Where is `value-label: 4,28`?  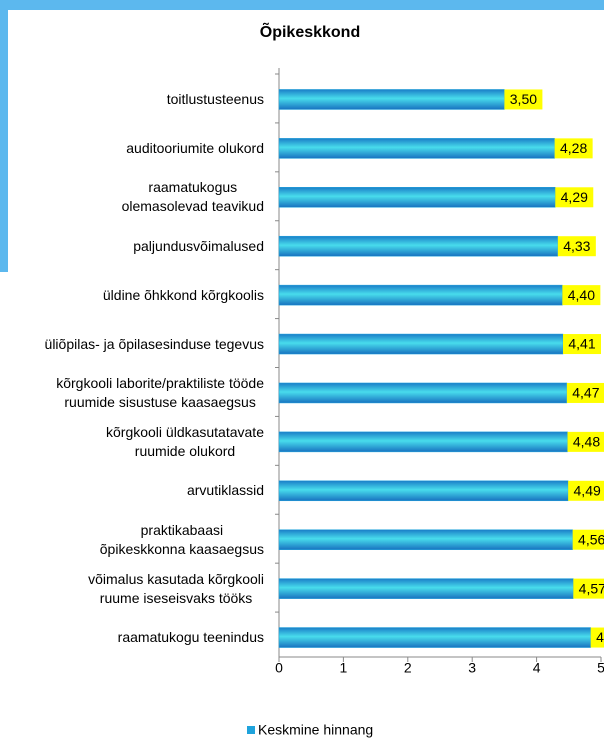
value-label: 4,28 is located at coordinates (573, 148).